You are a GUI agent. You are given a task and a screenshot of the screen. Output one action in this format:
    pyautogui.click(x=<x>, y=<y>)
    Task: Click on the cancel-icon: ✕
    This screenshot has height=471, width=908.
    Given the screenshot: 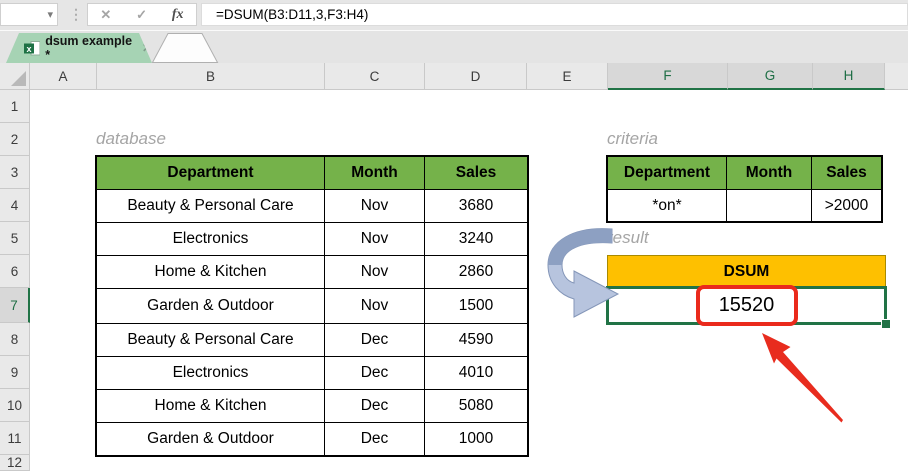 What is the action you would take?
    pyautogui.click(x=106, y=14)
    